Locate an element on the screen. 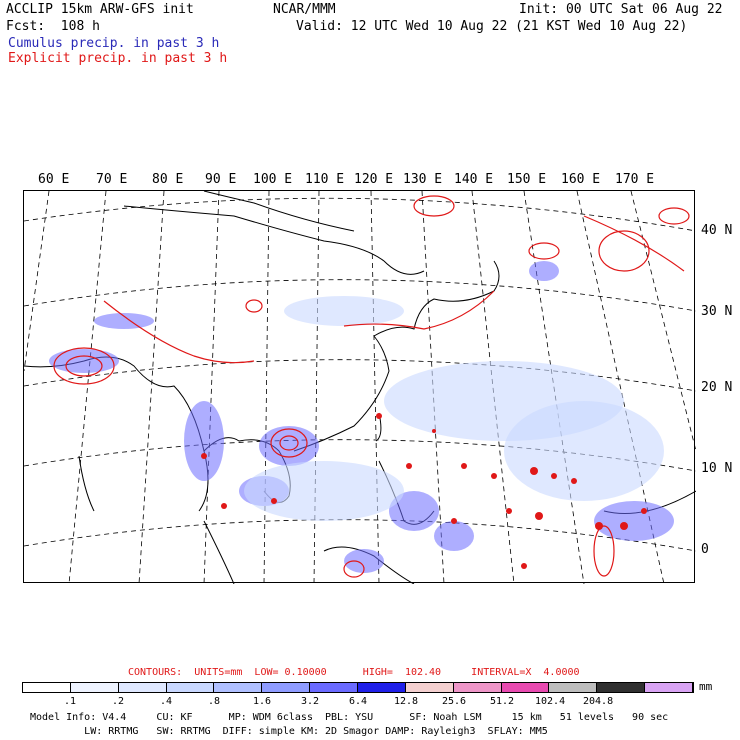  lon-label: 130 E is located at coordinates (423, 179).